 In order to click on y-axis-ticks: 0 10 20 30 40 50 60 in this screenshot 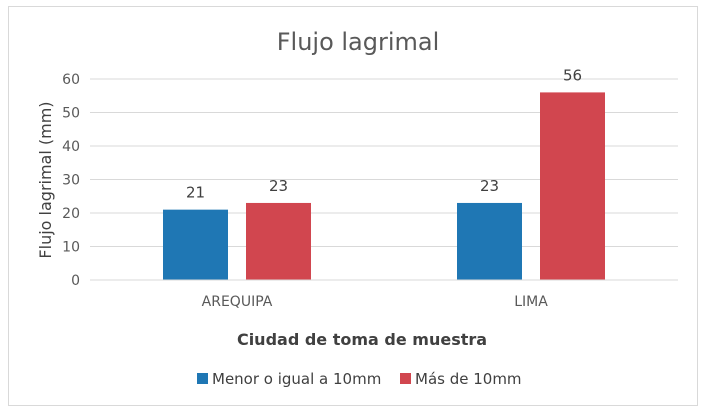, I will do `click(71, 180)`.